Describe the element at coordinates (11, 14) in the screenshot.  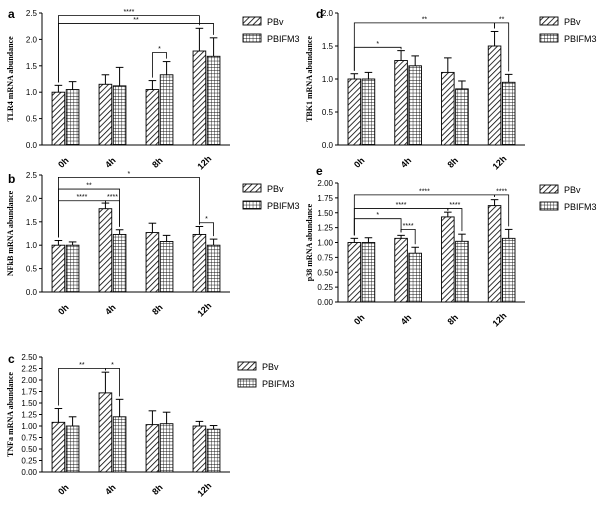
I see `panel-label: a` at that location.